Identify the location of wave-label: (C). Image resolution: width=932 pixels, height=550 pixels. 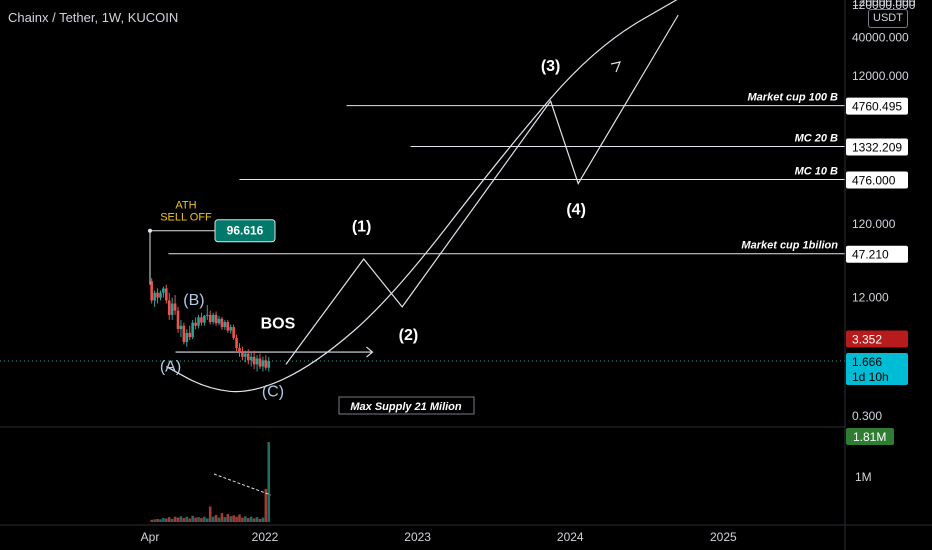
(273, 392).